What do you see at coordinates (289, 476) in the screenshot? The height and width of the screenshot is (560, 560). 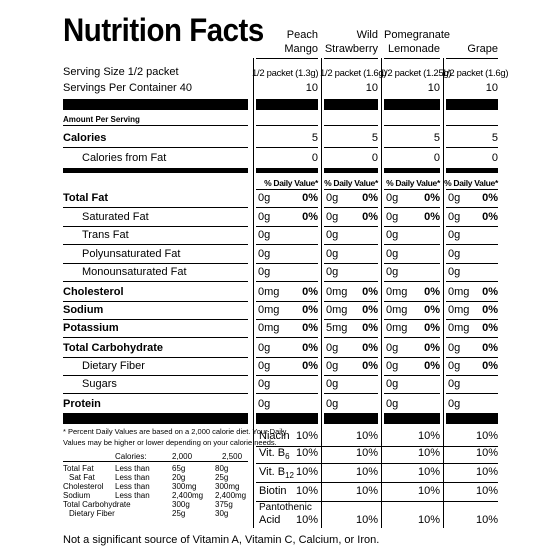 I see `vitamin-subscript: 12` at bounding box center [289, 476].